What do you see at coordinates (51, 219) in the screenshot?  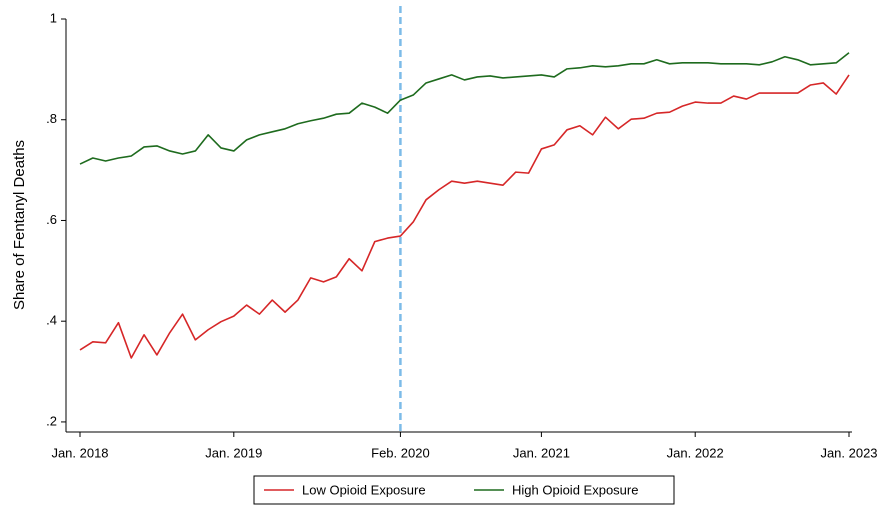 I see `y-tick-label: .6` at bounding box center [51, 219].